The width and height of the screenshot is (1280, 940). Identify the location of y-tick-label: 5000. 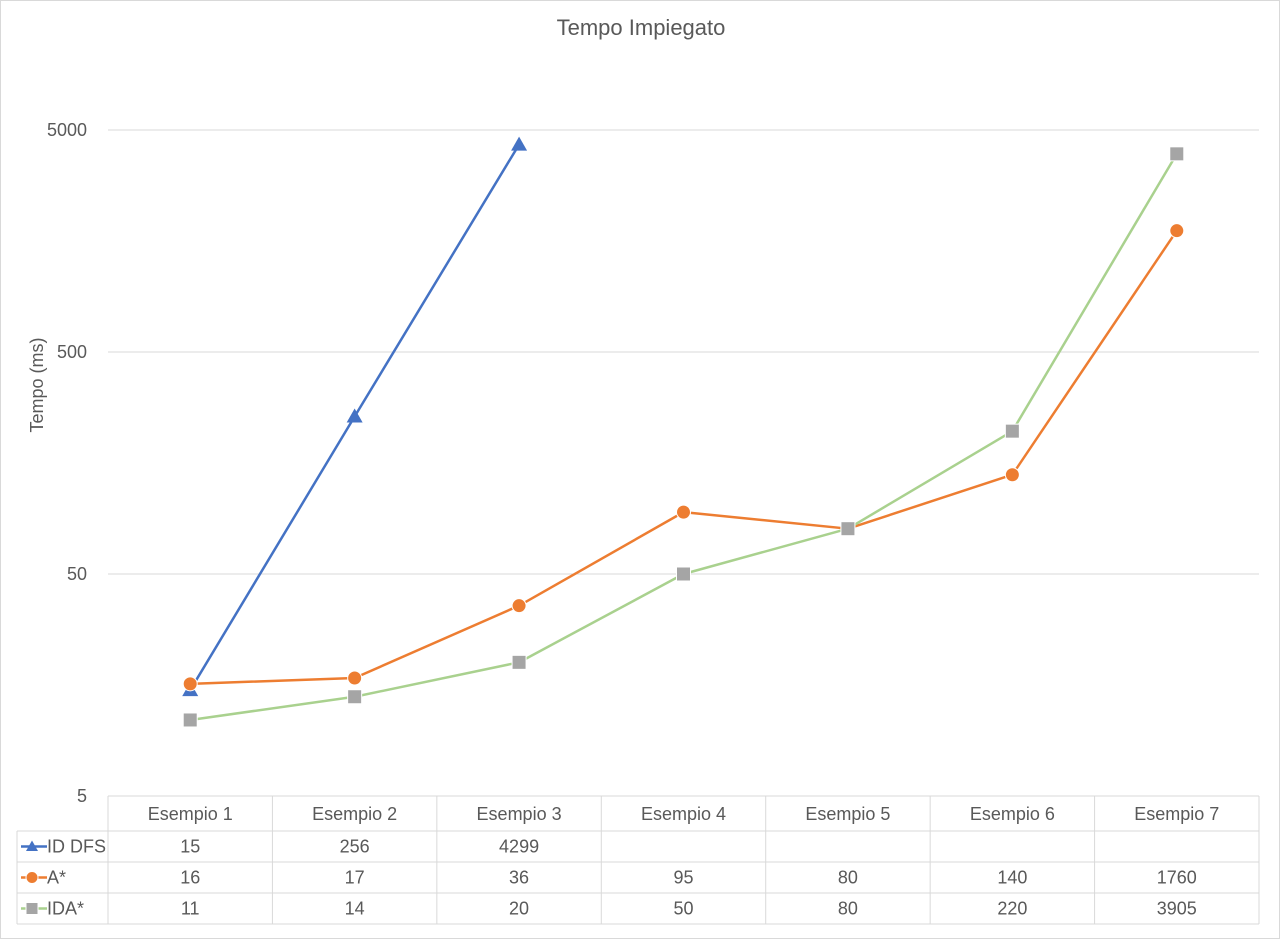
(67, 130).